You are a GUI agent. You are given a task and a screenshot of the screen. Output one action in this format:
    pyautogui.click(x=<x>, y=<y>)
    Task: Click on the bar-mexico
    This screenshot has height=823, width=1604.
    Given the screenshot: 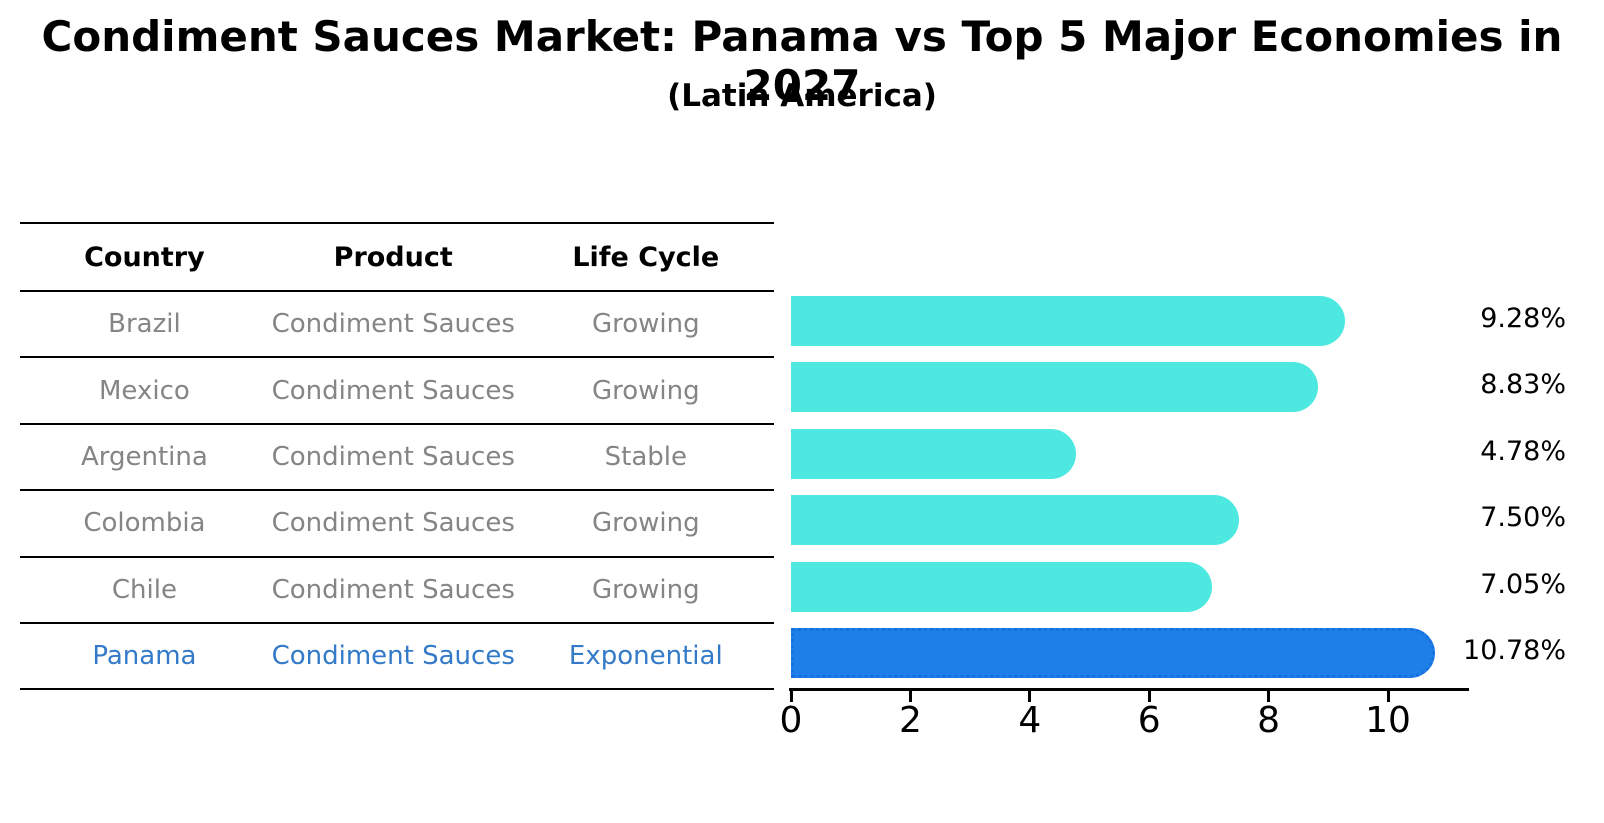 What is the action you would take?
    pyautogui.click(x=1055, y=387)
    